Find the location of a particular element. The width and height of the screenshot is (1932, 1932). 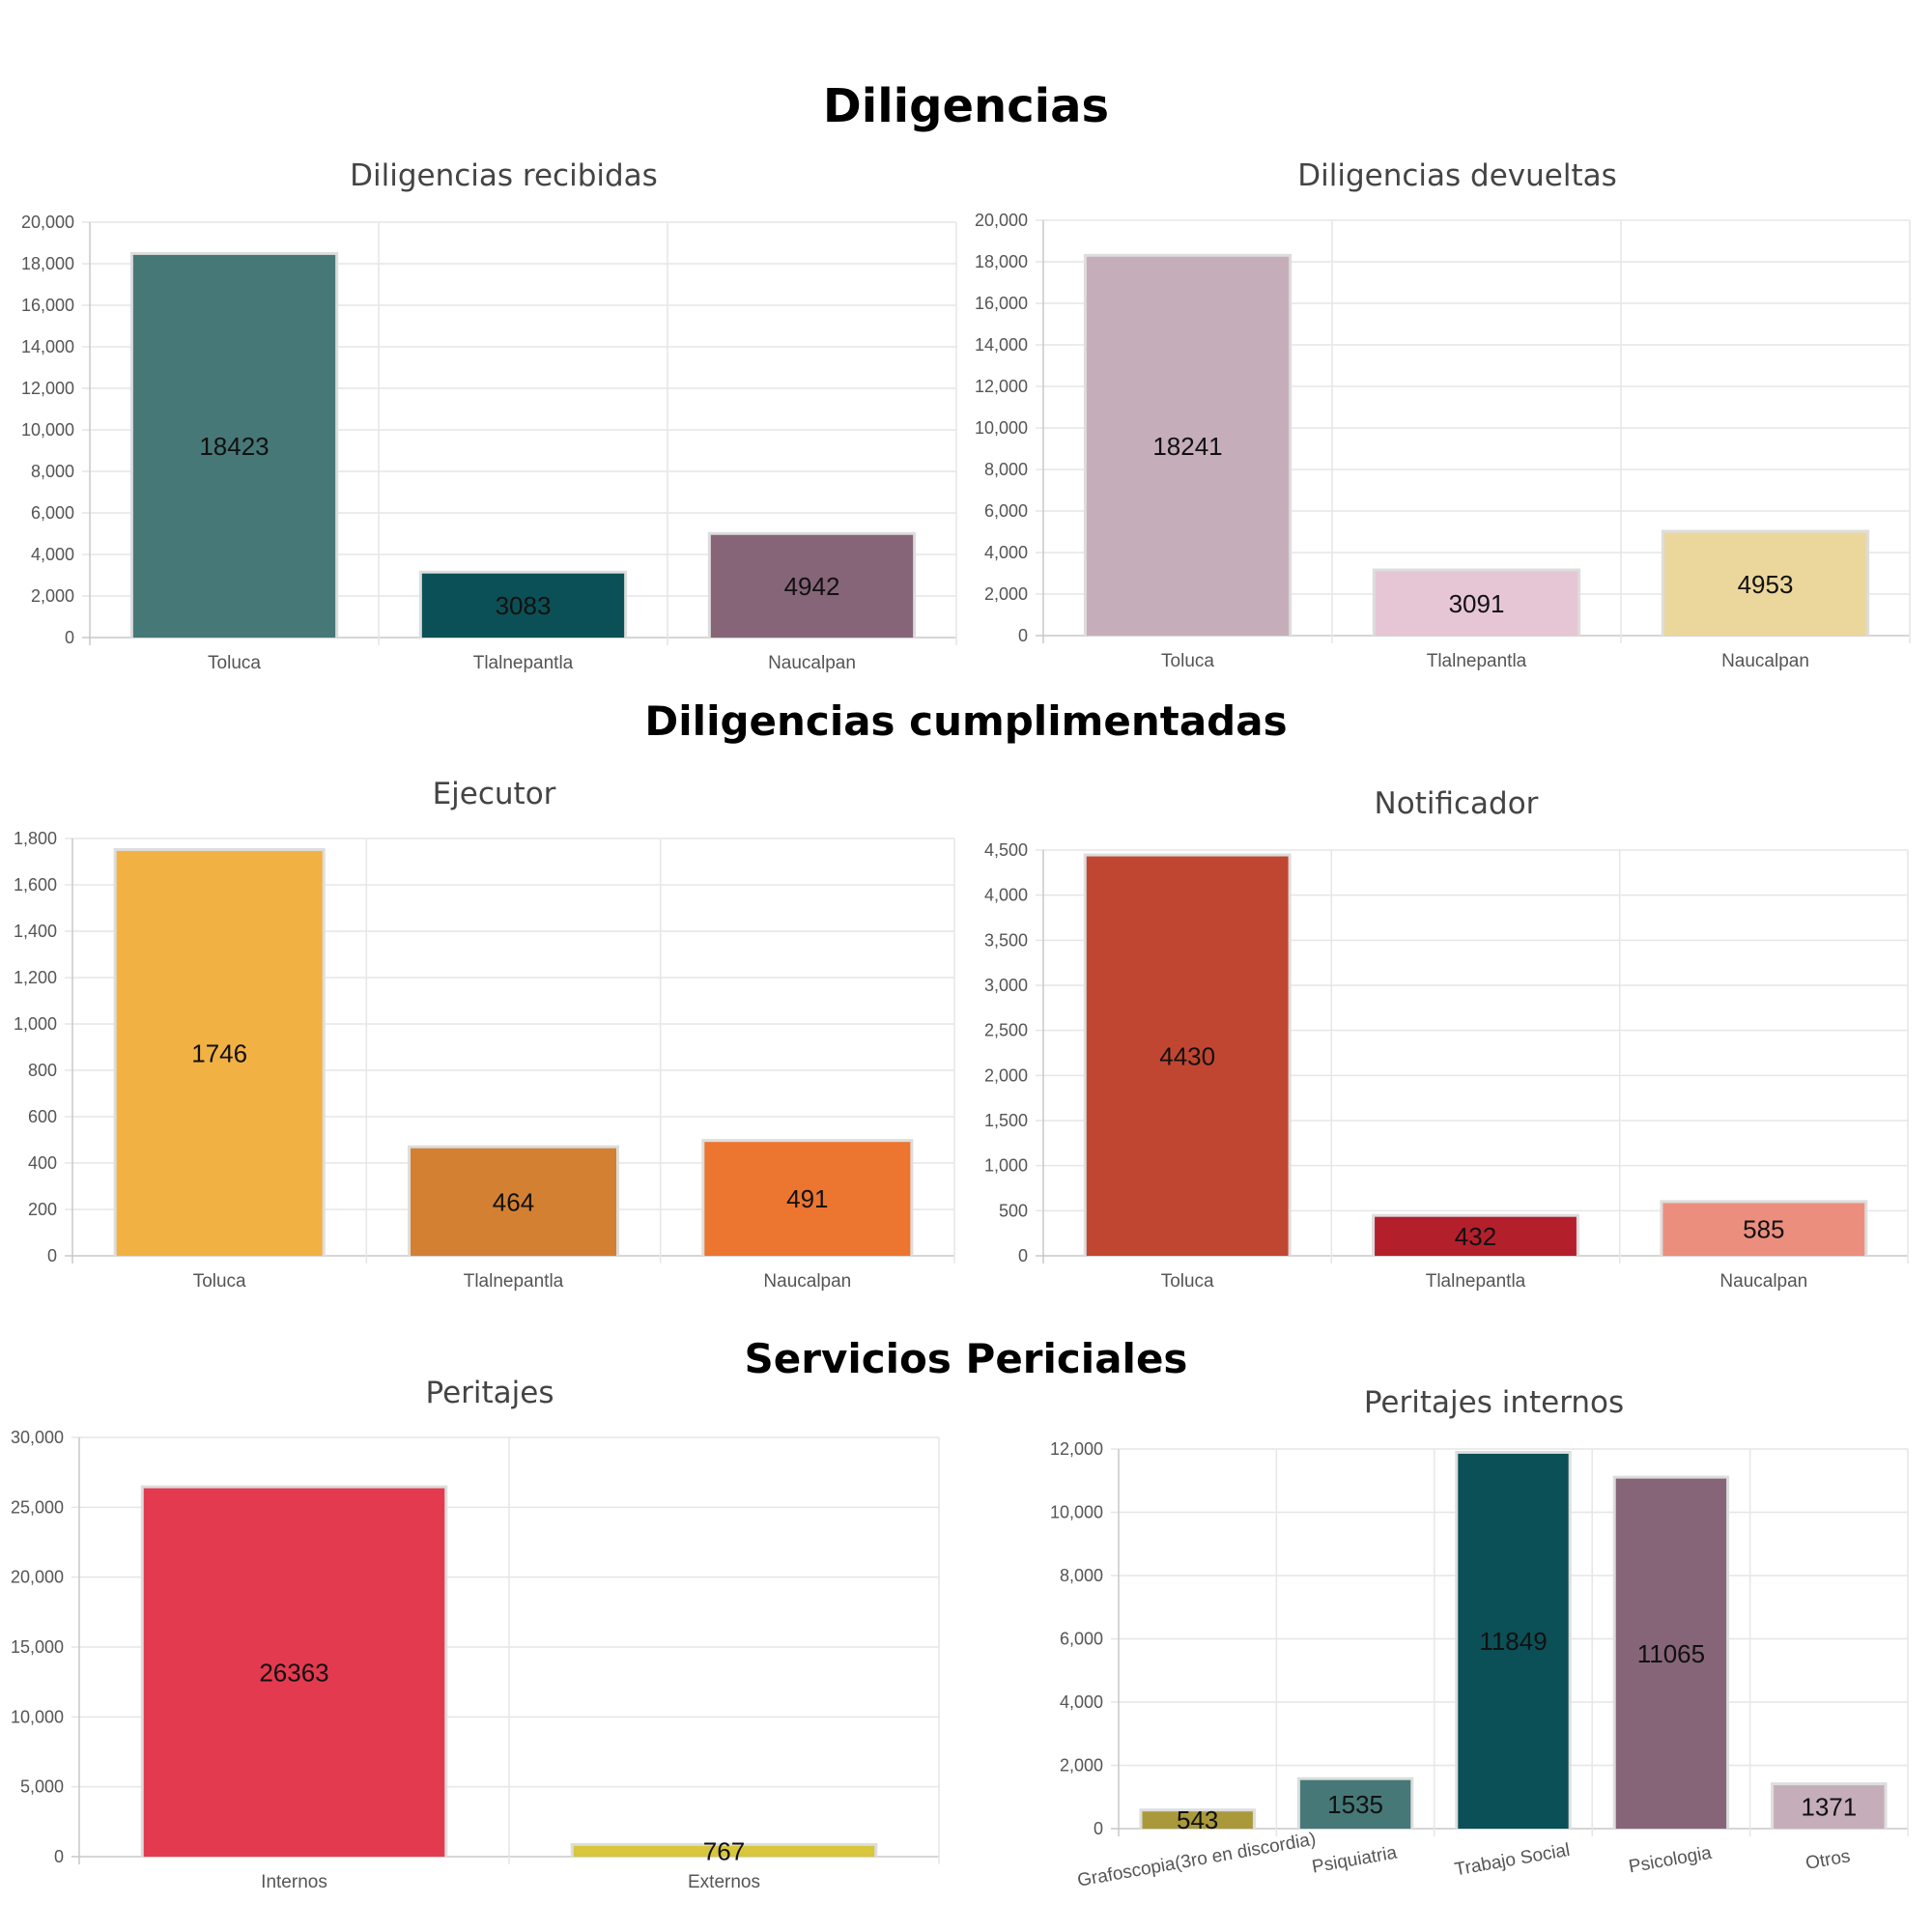

y-tick-label: 5,000 is located at coordinates (42, 1787).